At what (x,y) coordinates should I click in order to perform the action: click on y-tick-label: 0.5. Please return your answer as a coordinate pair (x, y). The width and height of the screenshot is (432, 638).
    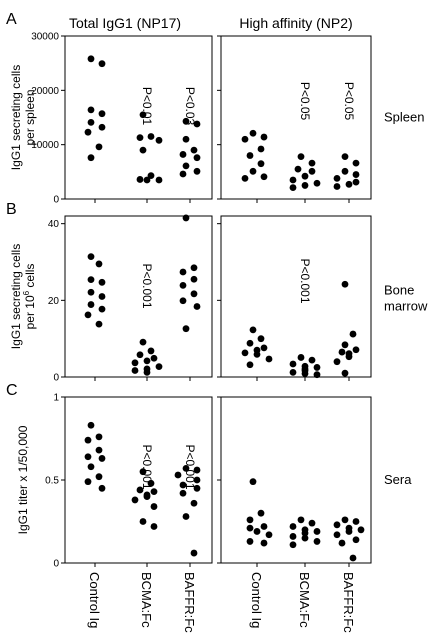
    Looking at the image, I should click on (52, 481).